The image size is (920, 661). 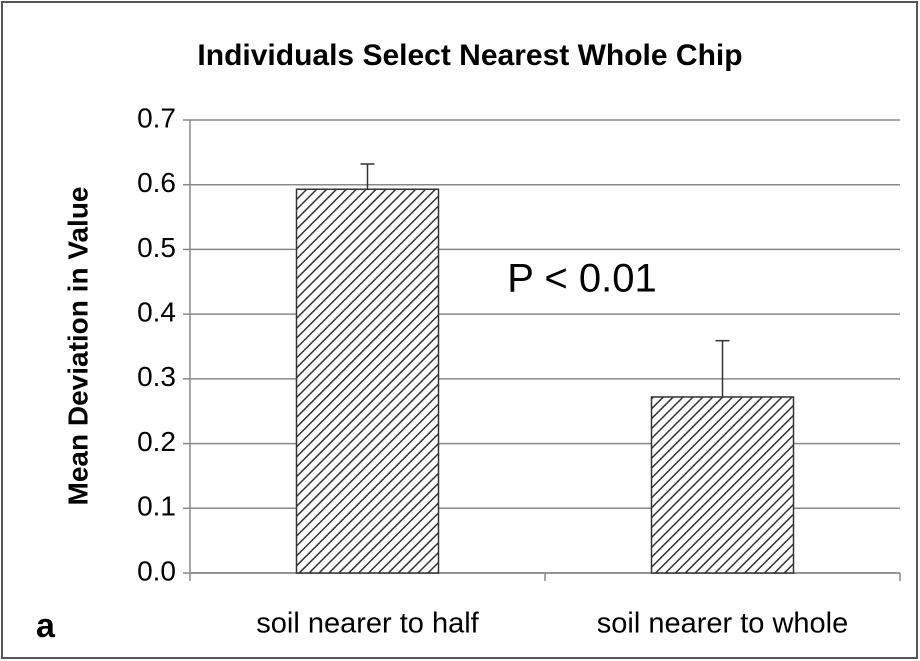 I want to click on y-tick-label: 0.4, so click(x=156, y=312).